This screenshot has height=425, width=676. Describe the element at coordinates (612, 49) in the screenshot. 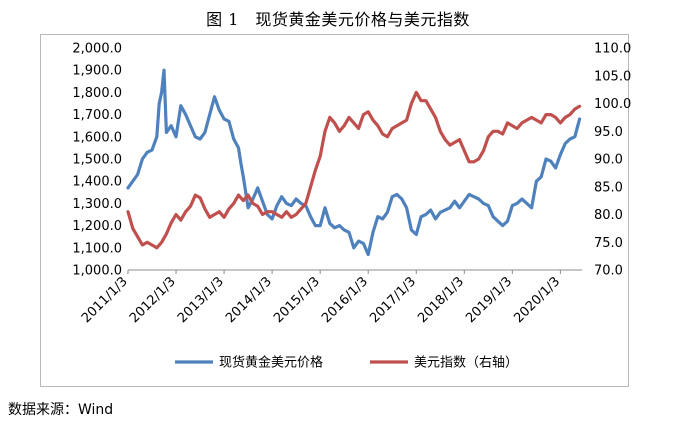

I see `y-right-tick-label: 110.0` at that location.